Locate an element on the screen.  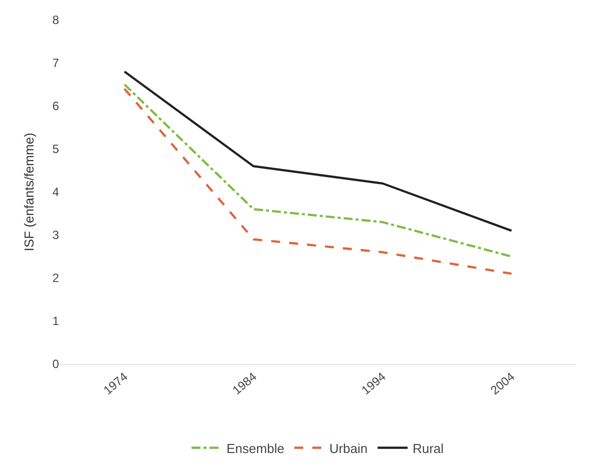
y-tick-label: 4 is located at coordinates (56, 192).